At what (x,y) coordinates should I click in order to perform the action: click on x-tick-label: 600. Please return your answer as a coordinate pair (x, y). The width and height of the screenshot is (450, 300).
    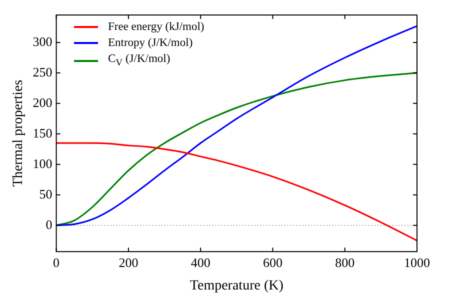
    Looking at the image, I should click on (272, 262).